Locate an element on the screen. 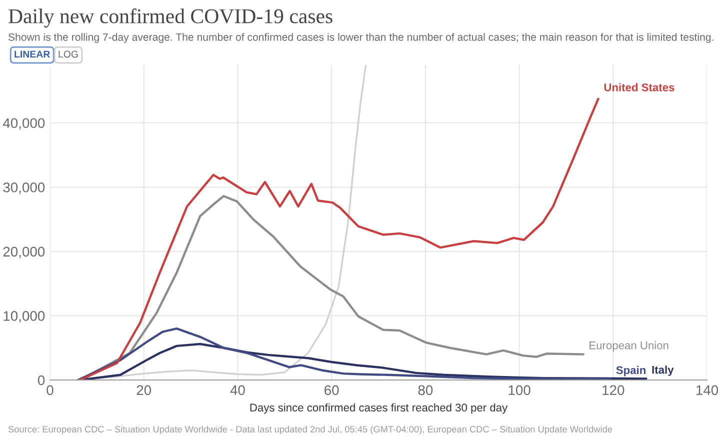  chart-title: Daily new confirmed COVID-19 cases is located at coordinates (170, 18).